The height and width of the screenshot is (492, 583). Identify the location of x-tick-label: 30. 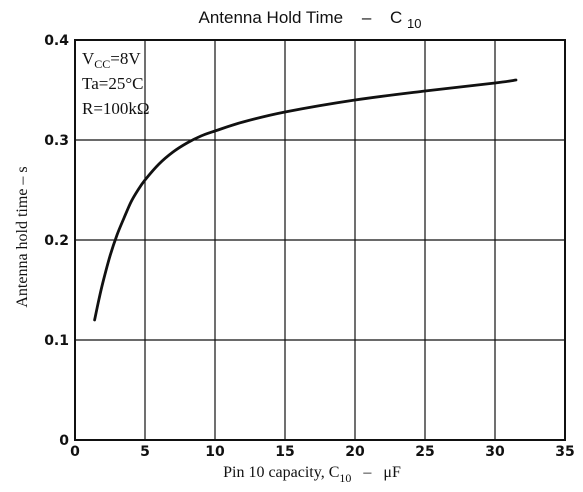
(495, 452).